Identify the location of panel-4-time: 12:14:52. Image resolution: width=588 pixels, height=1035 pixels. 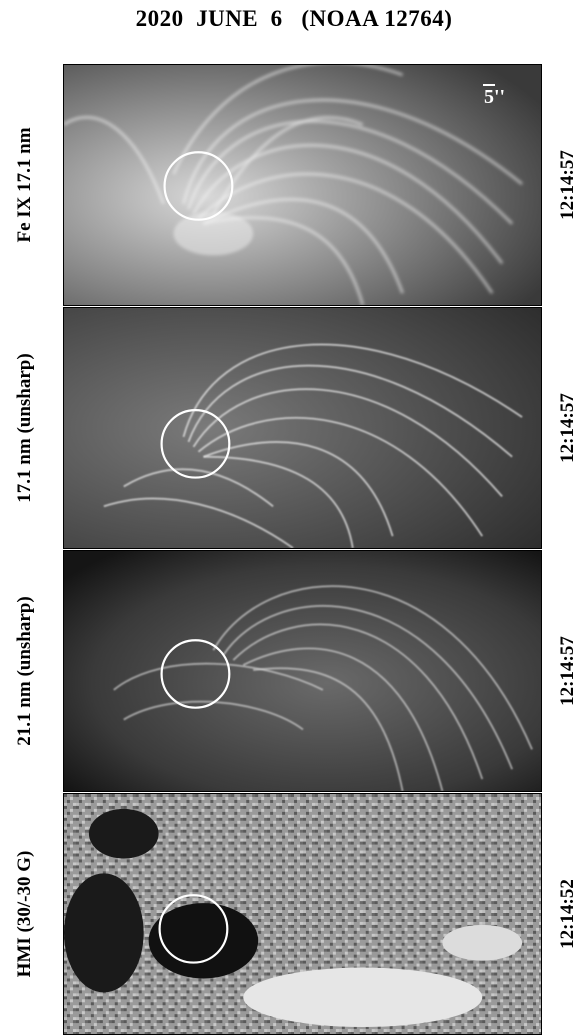
(567, 914).